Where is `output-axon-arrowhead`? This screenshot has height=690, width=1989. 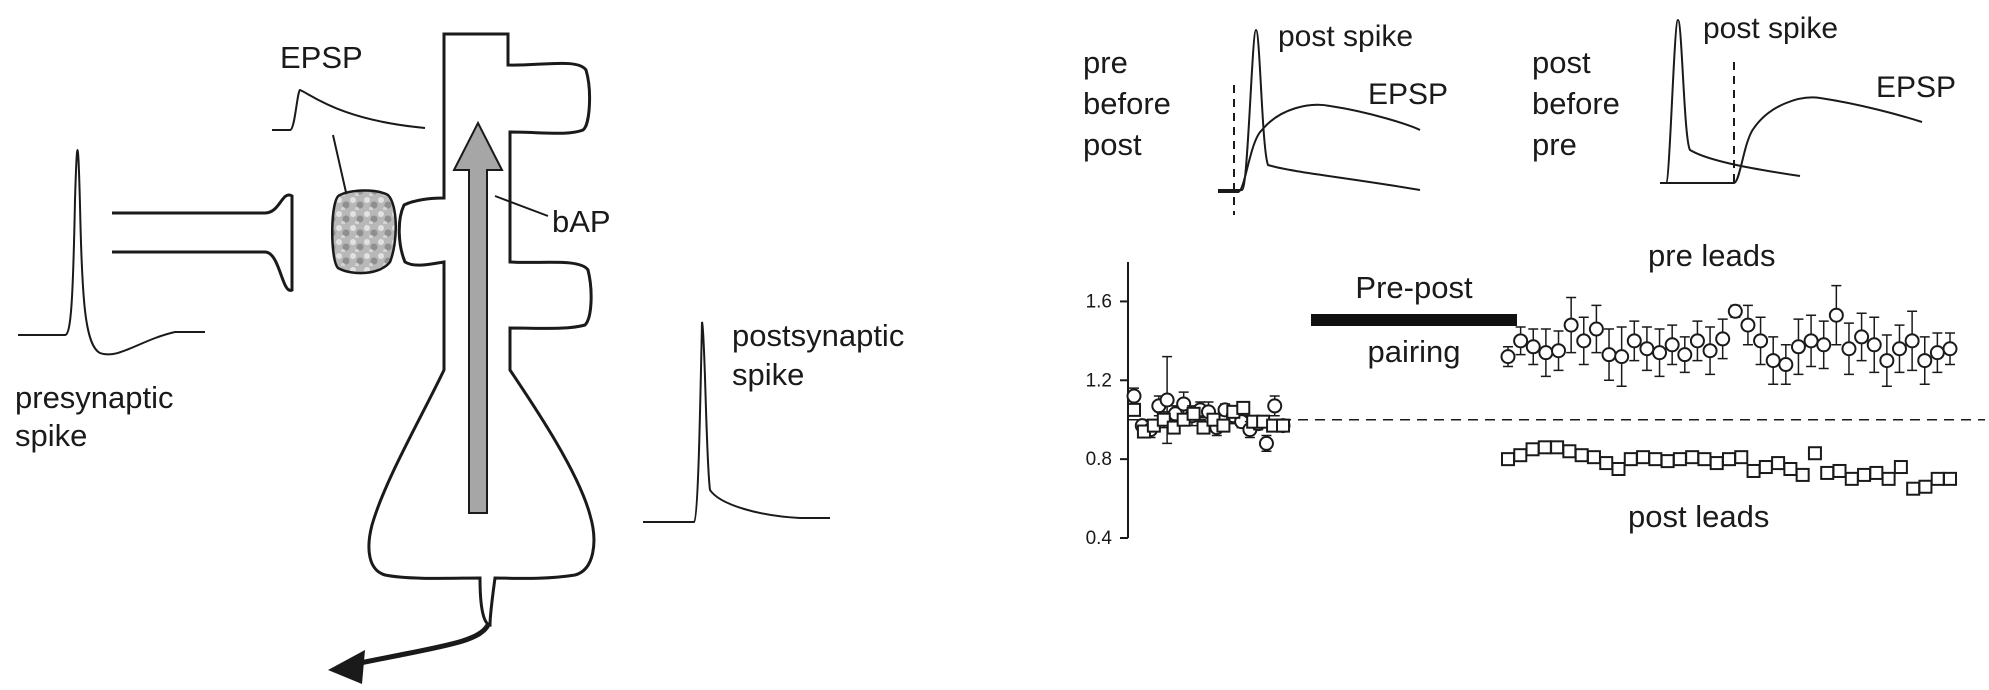 output-axon-arrowhead is located at coordinates (346, 667).